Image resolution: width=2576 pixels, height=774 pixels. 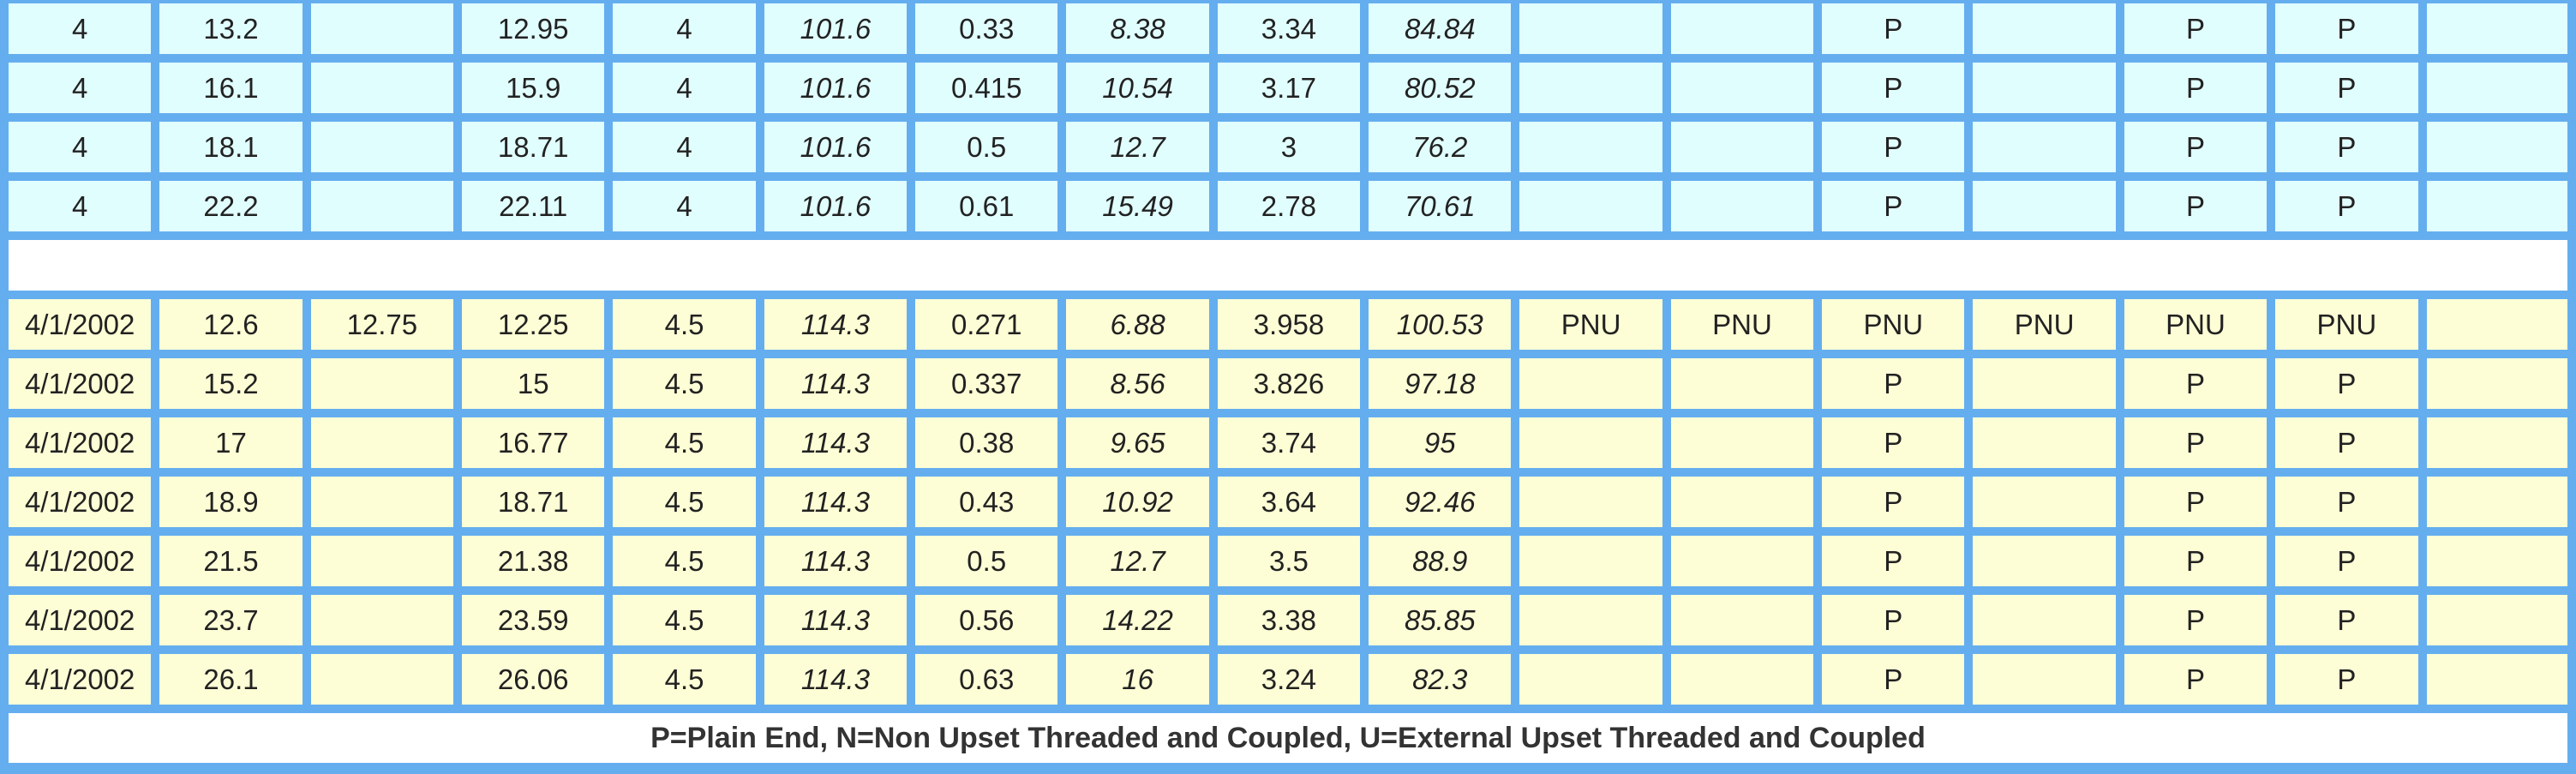 What do you see at coordinates (533, 88) in the screenshot?
I see `cell-weight-pe: 15.9` at bounding box center [533, 88].